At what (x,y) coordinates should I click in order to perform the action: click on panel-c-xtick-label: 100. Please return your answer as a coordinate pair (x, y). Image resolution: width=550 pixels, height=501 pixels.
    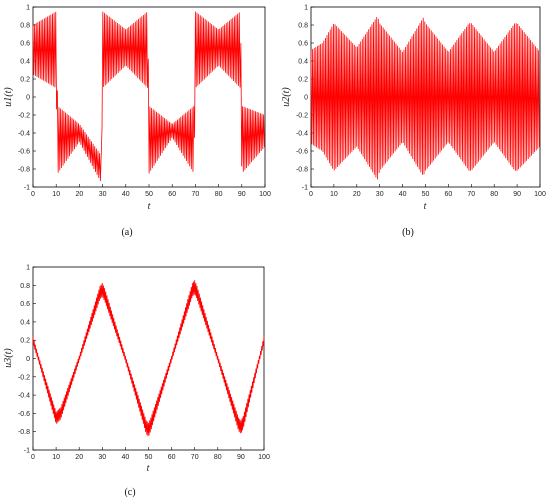
    Looking at the image, I should click on (264, 457).